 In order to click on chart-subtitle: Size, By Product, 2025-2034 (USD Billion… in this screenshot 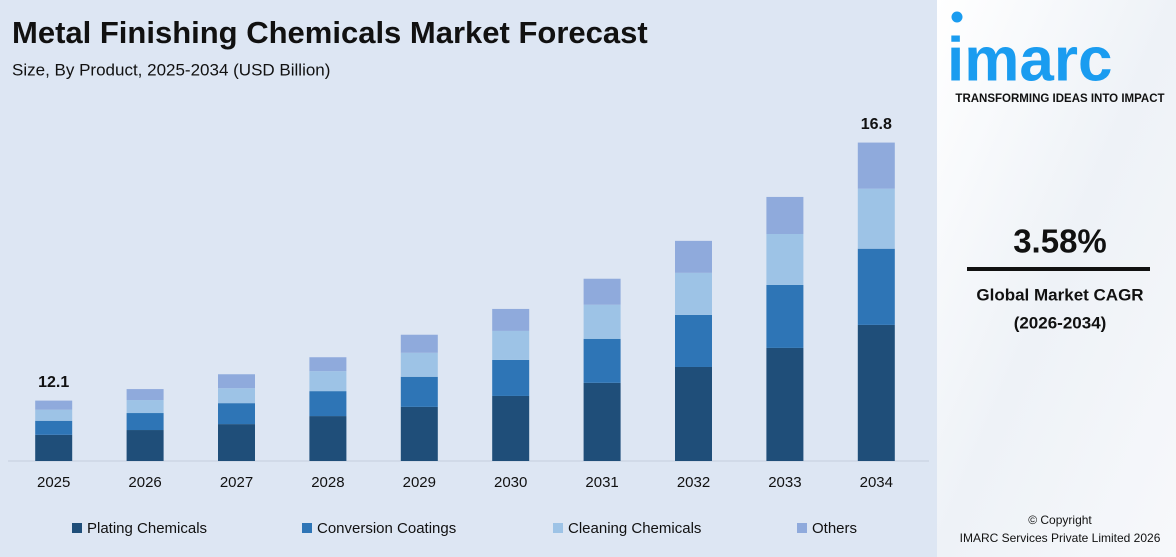, I will do `click(171, 69)`.